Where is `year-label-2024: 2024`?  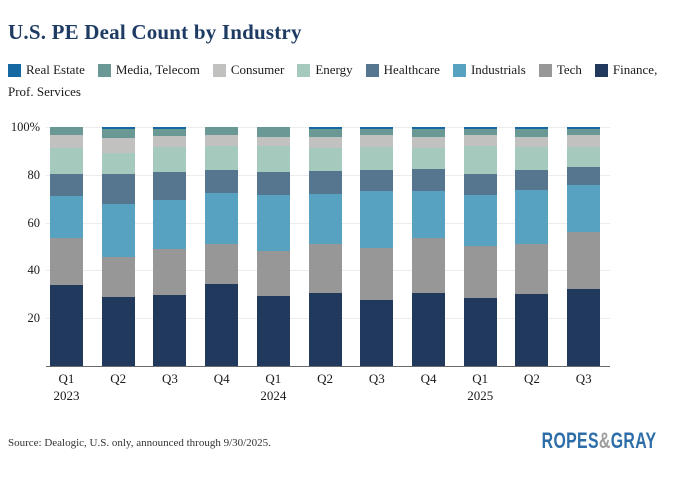
year-label-2024: 2024 is located at coordinates (273, 395).